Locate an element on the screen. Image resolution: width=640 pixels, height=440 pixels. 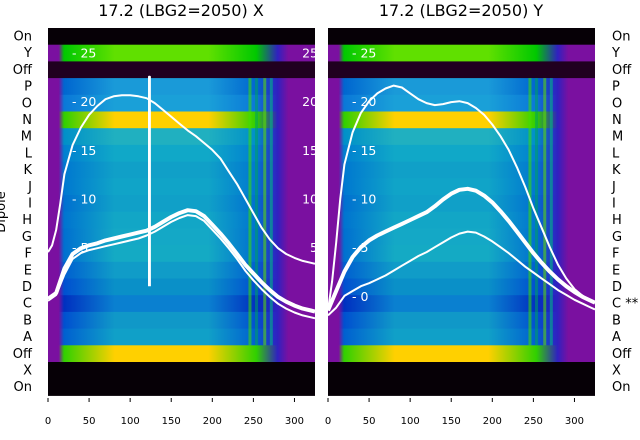
row-label: M is located at coordinates (26, 137).